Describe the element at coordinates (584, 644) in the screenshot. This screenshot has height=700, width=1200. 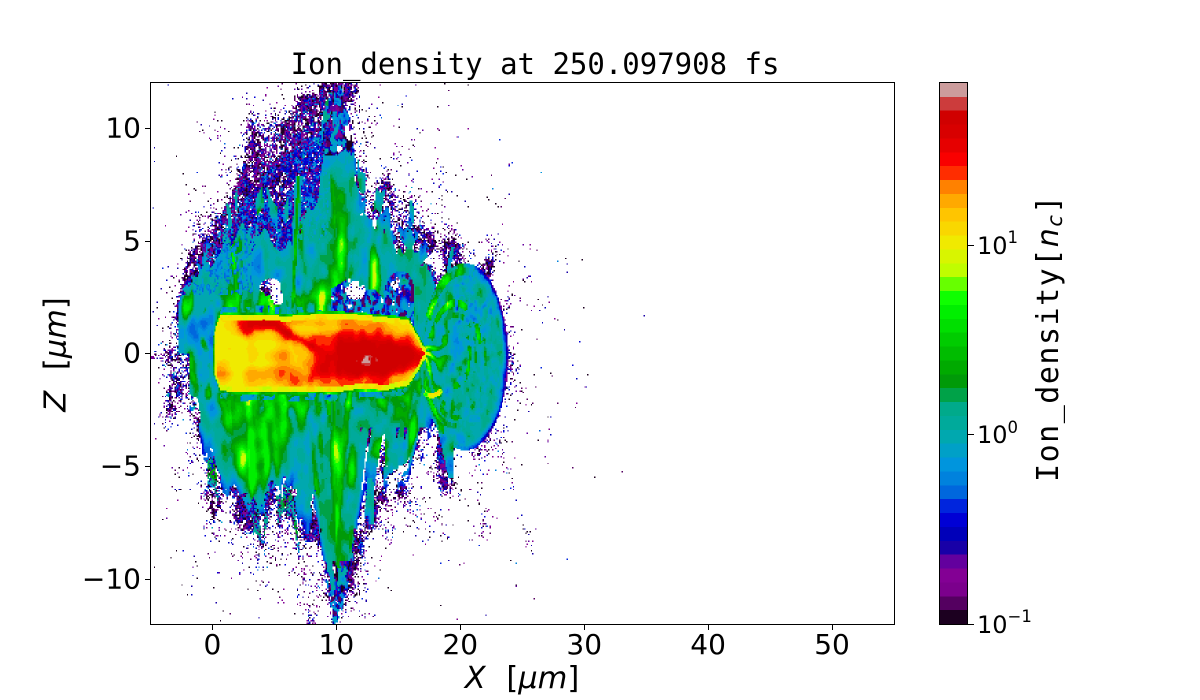
I see `x-tick-label: 30` at that location.